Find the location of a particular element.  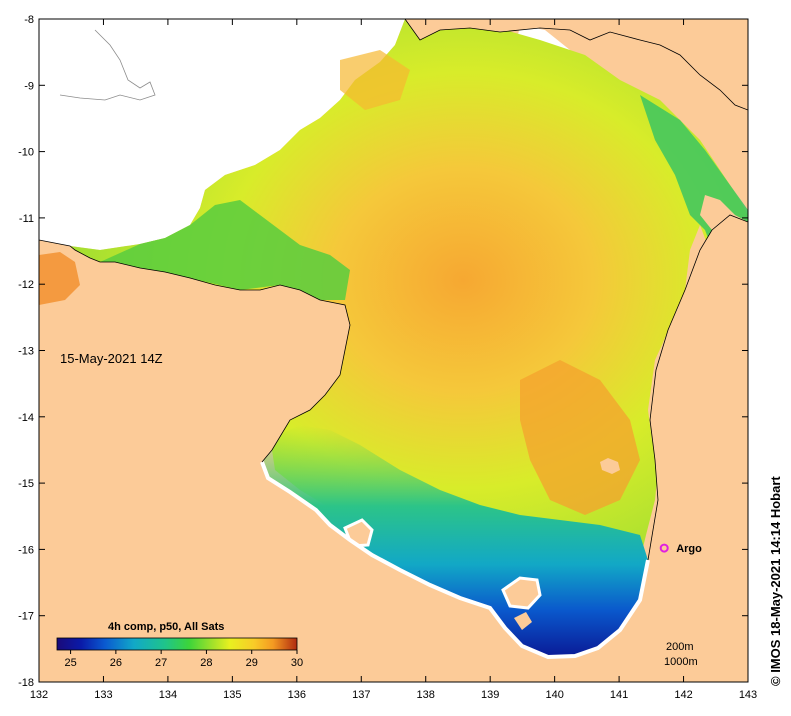

y-tick-label: -13 is located at coordinates (26, 352).